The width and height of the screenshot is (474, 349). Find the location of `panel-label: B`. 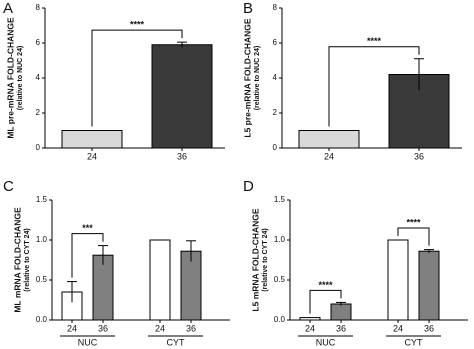

panel-label: B is located at coordinates (248, 8).